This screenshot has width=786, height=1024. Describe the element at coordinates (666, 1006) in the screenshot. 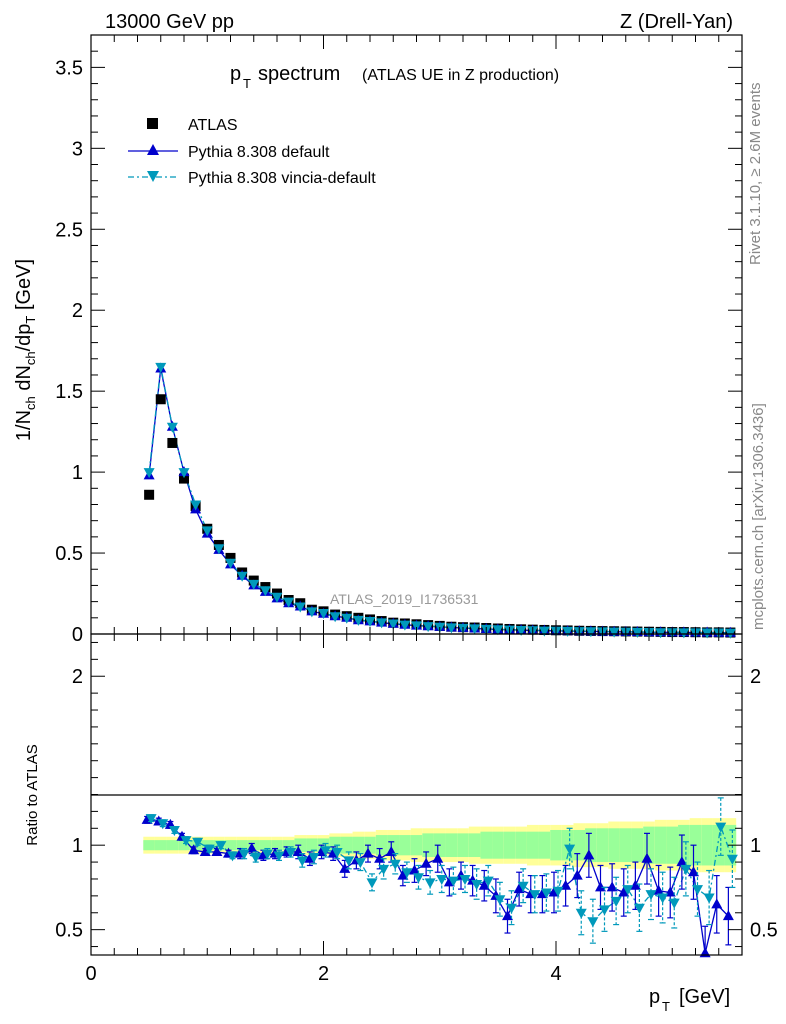

I see `xlabel-subscript-t: T` at that location.